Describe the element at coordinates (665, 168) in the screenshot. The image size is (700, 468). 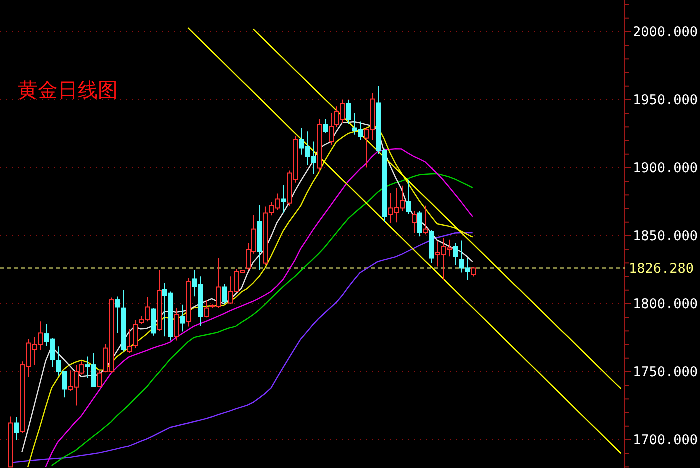
I see `y-tick-label: 1900.000` at that location.